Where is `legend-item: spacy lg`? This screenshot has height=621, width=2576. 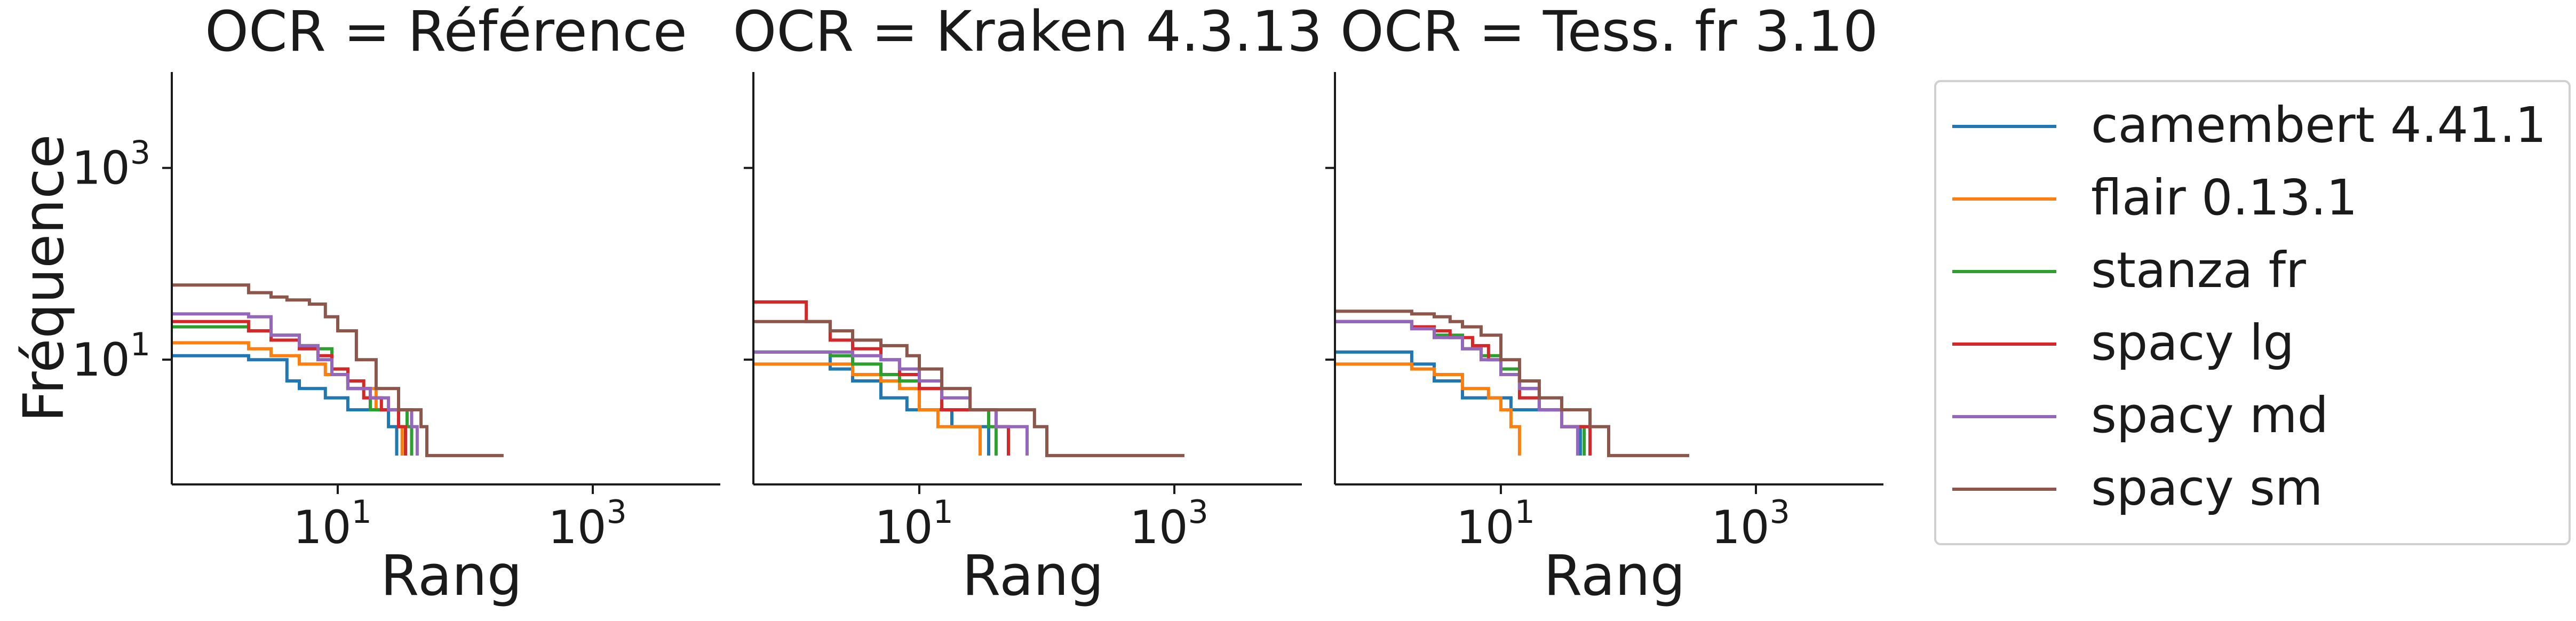 legend-item: spacy lg is located at coordinates (2252, 342).